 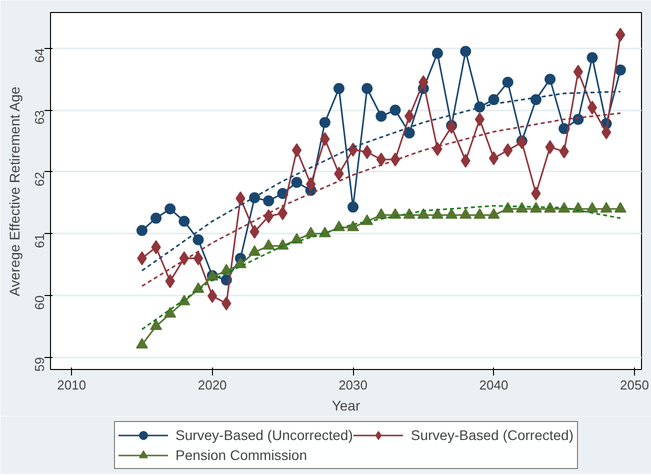 What do you see at coordinates (39, 117) in the screenshot?
I see `y-tick-label: 63` at bounding box center [39, 117].